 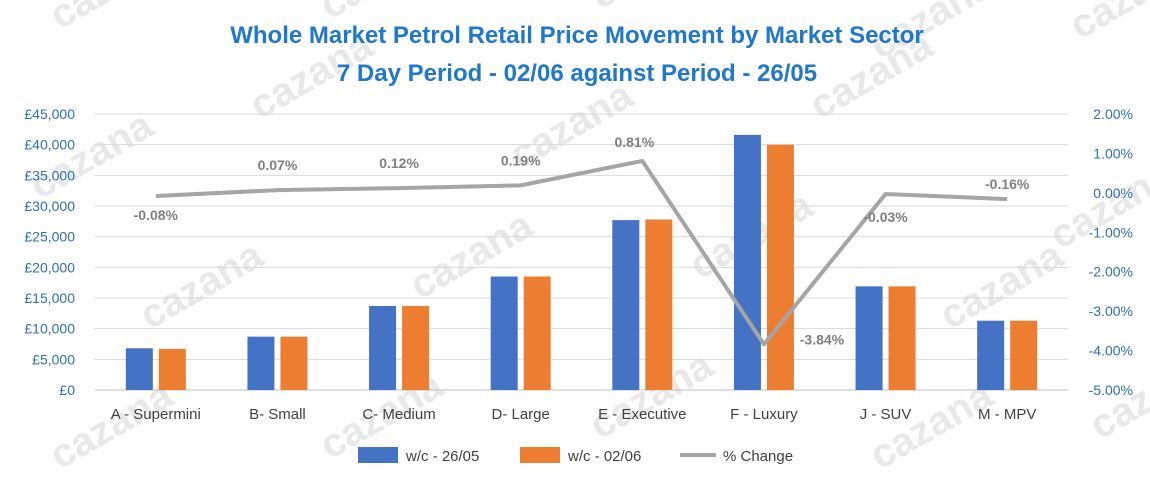 What do you see at coordinates (521, 160) in the screenshot?
I see `pct-change-label: 0.19%` at bounding box center [521, 160].